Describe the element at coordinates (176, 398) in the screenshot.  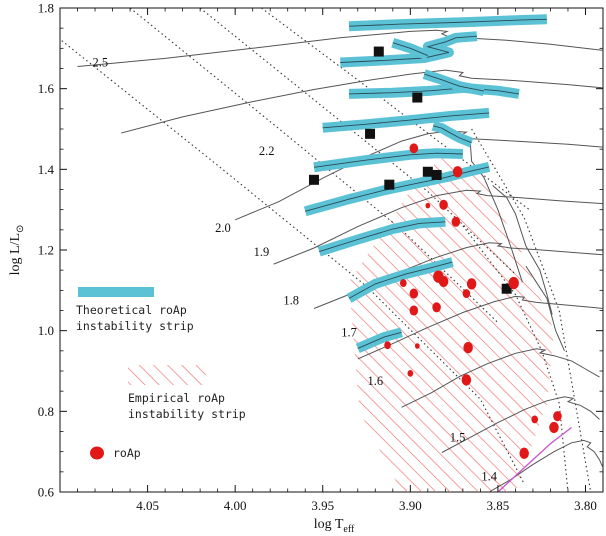
I see `legend-empirical-line1: Empirical roAp` at that location.